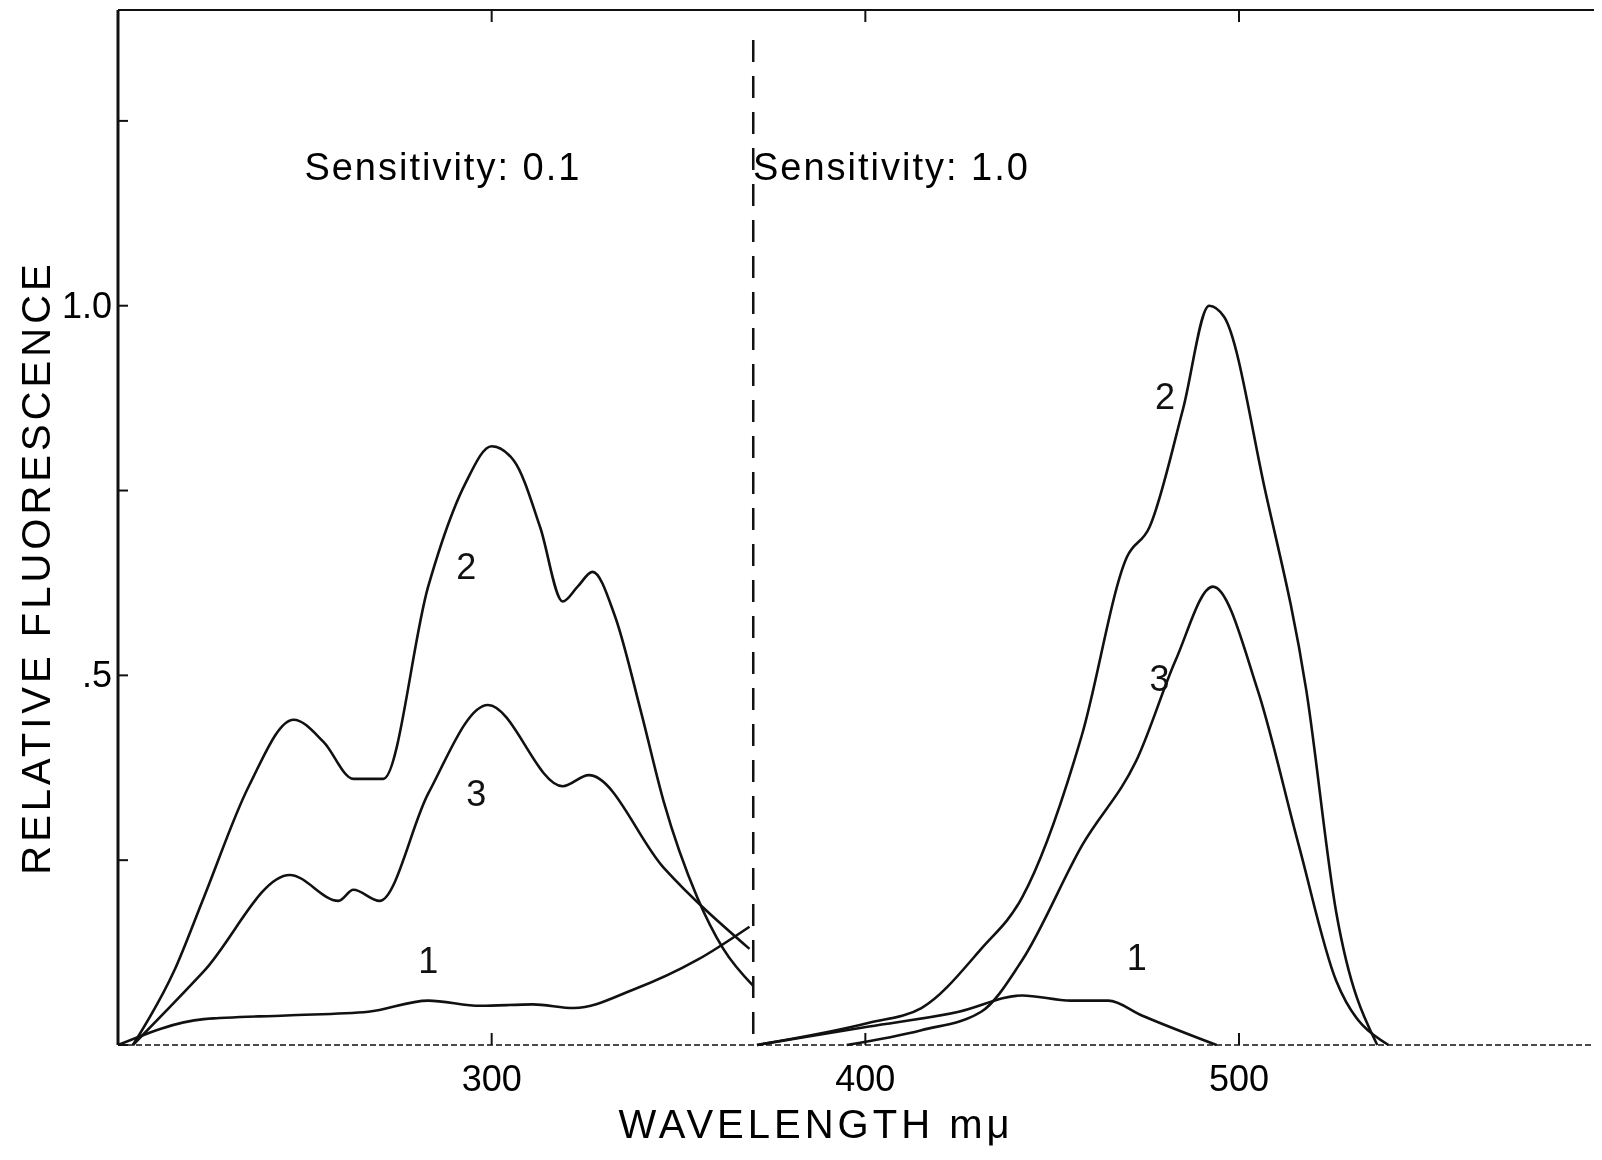 Image resolution: width=1602 pixels, height=1160 pixels. What do you see at coordinates (443, 166) in the screenshot?
I see `annotation: Sensitivity: 0.1` at bounding box center [443, 166].